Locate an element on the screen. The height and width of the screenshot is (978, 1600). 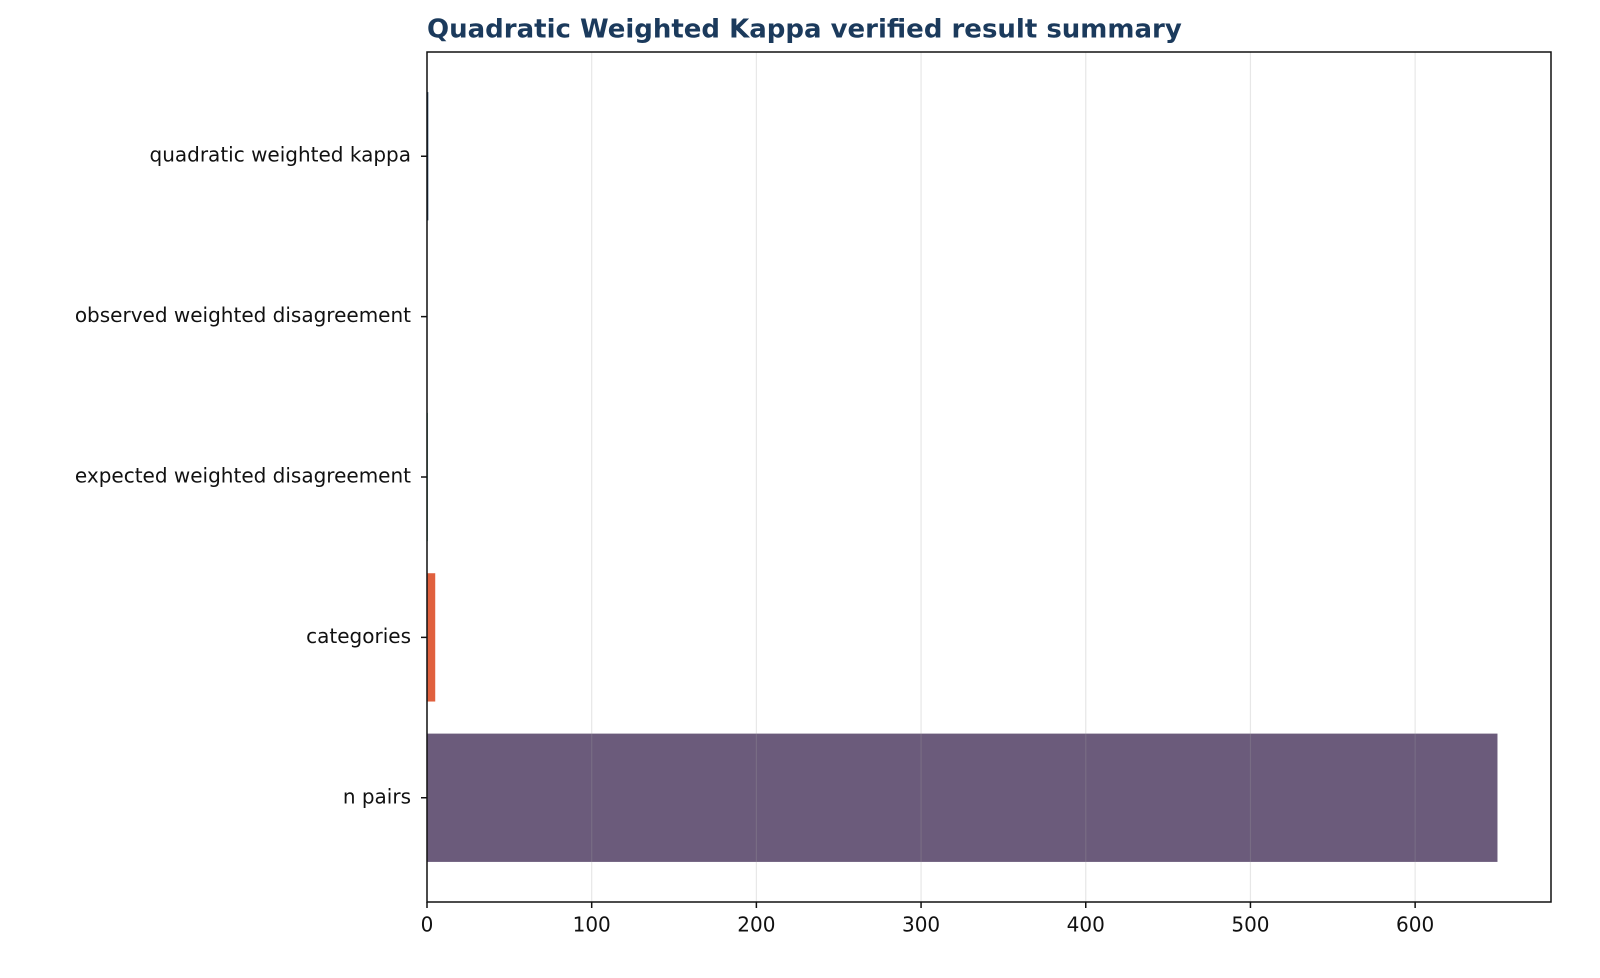
x-tick-label: 600 is located at coordinates (1415, 925).